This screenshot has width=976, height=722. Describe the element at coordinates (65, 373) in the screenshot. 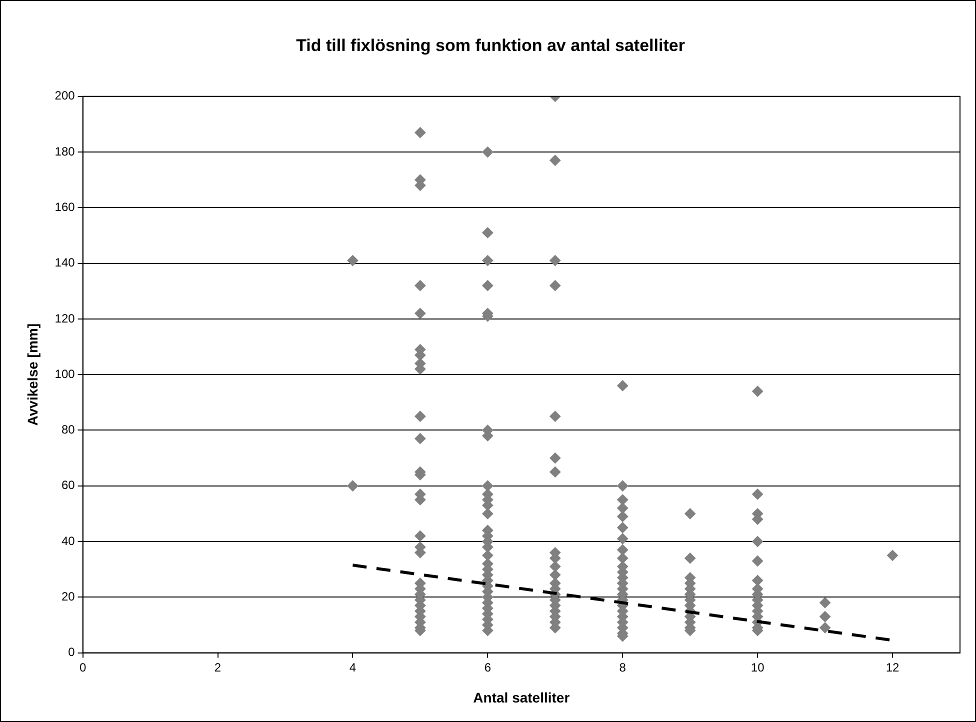

I see `y-tick-label: 100` at that location.